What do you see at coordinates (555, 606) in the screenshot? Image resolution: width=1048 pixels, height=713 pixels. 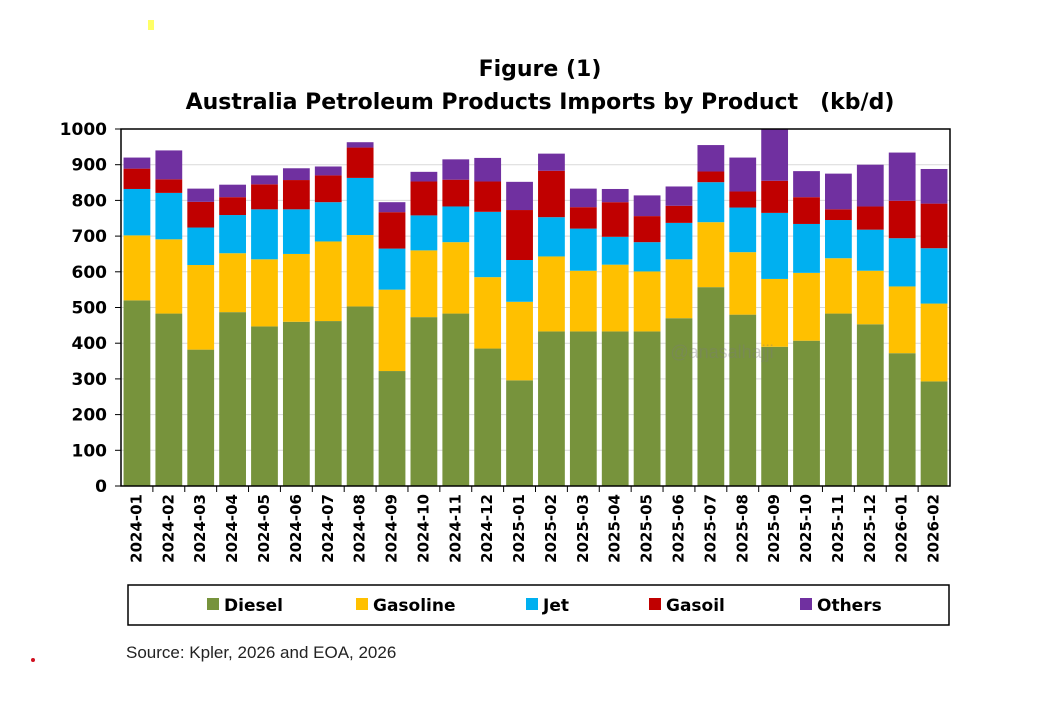 I see `legend-label-jet: Jet` at bounding box center [555, 606].